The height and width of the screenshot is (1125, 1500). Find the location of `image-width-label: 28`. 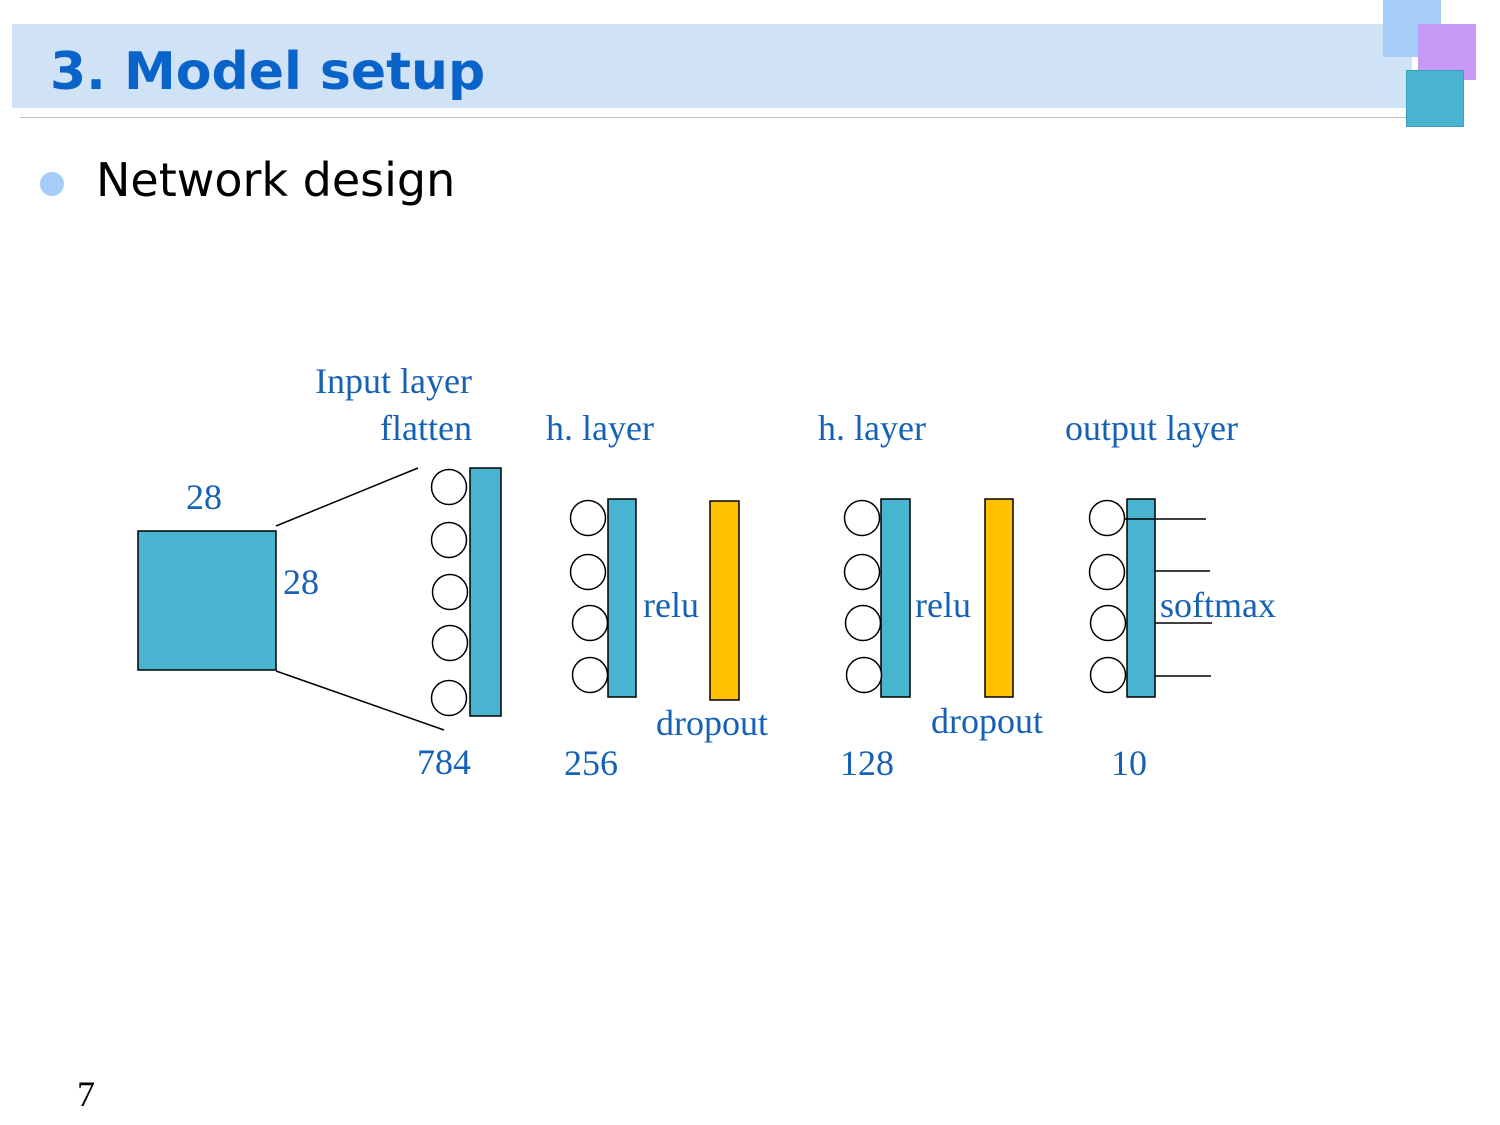

image-width-label: 28 is located at coordinates (204, 497).